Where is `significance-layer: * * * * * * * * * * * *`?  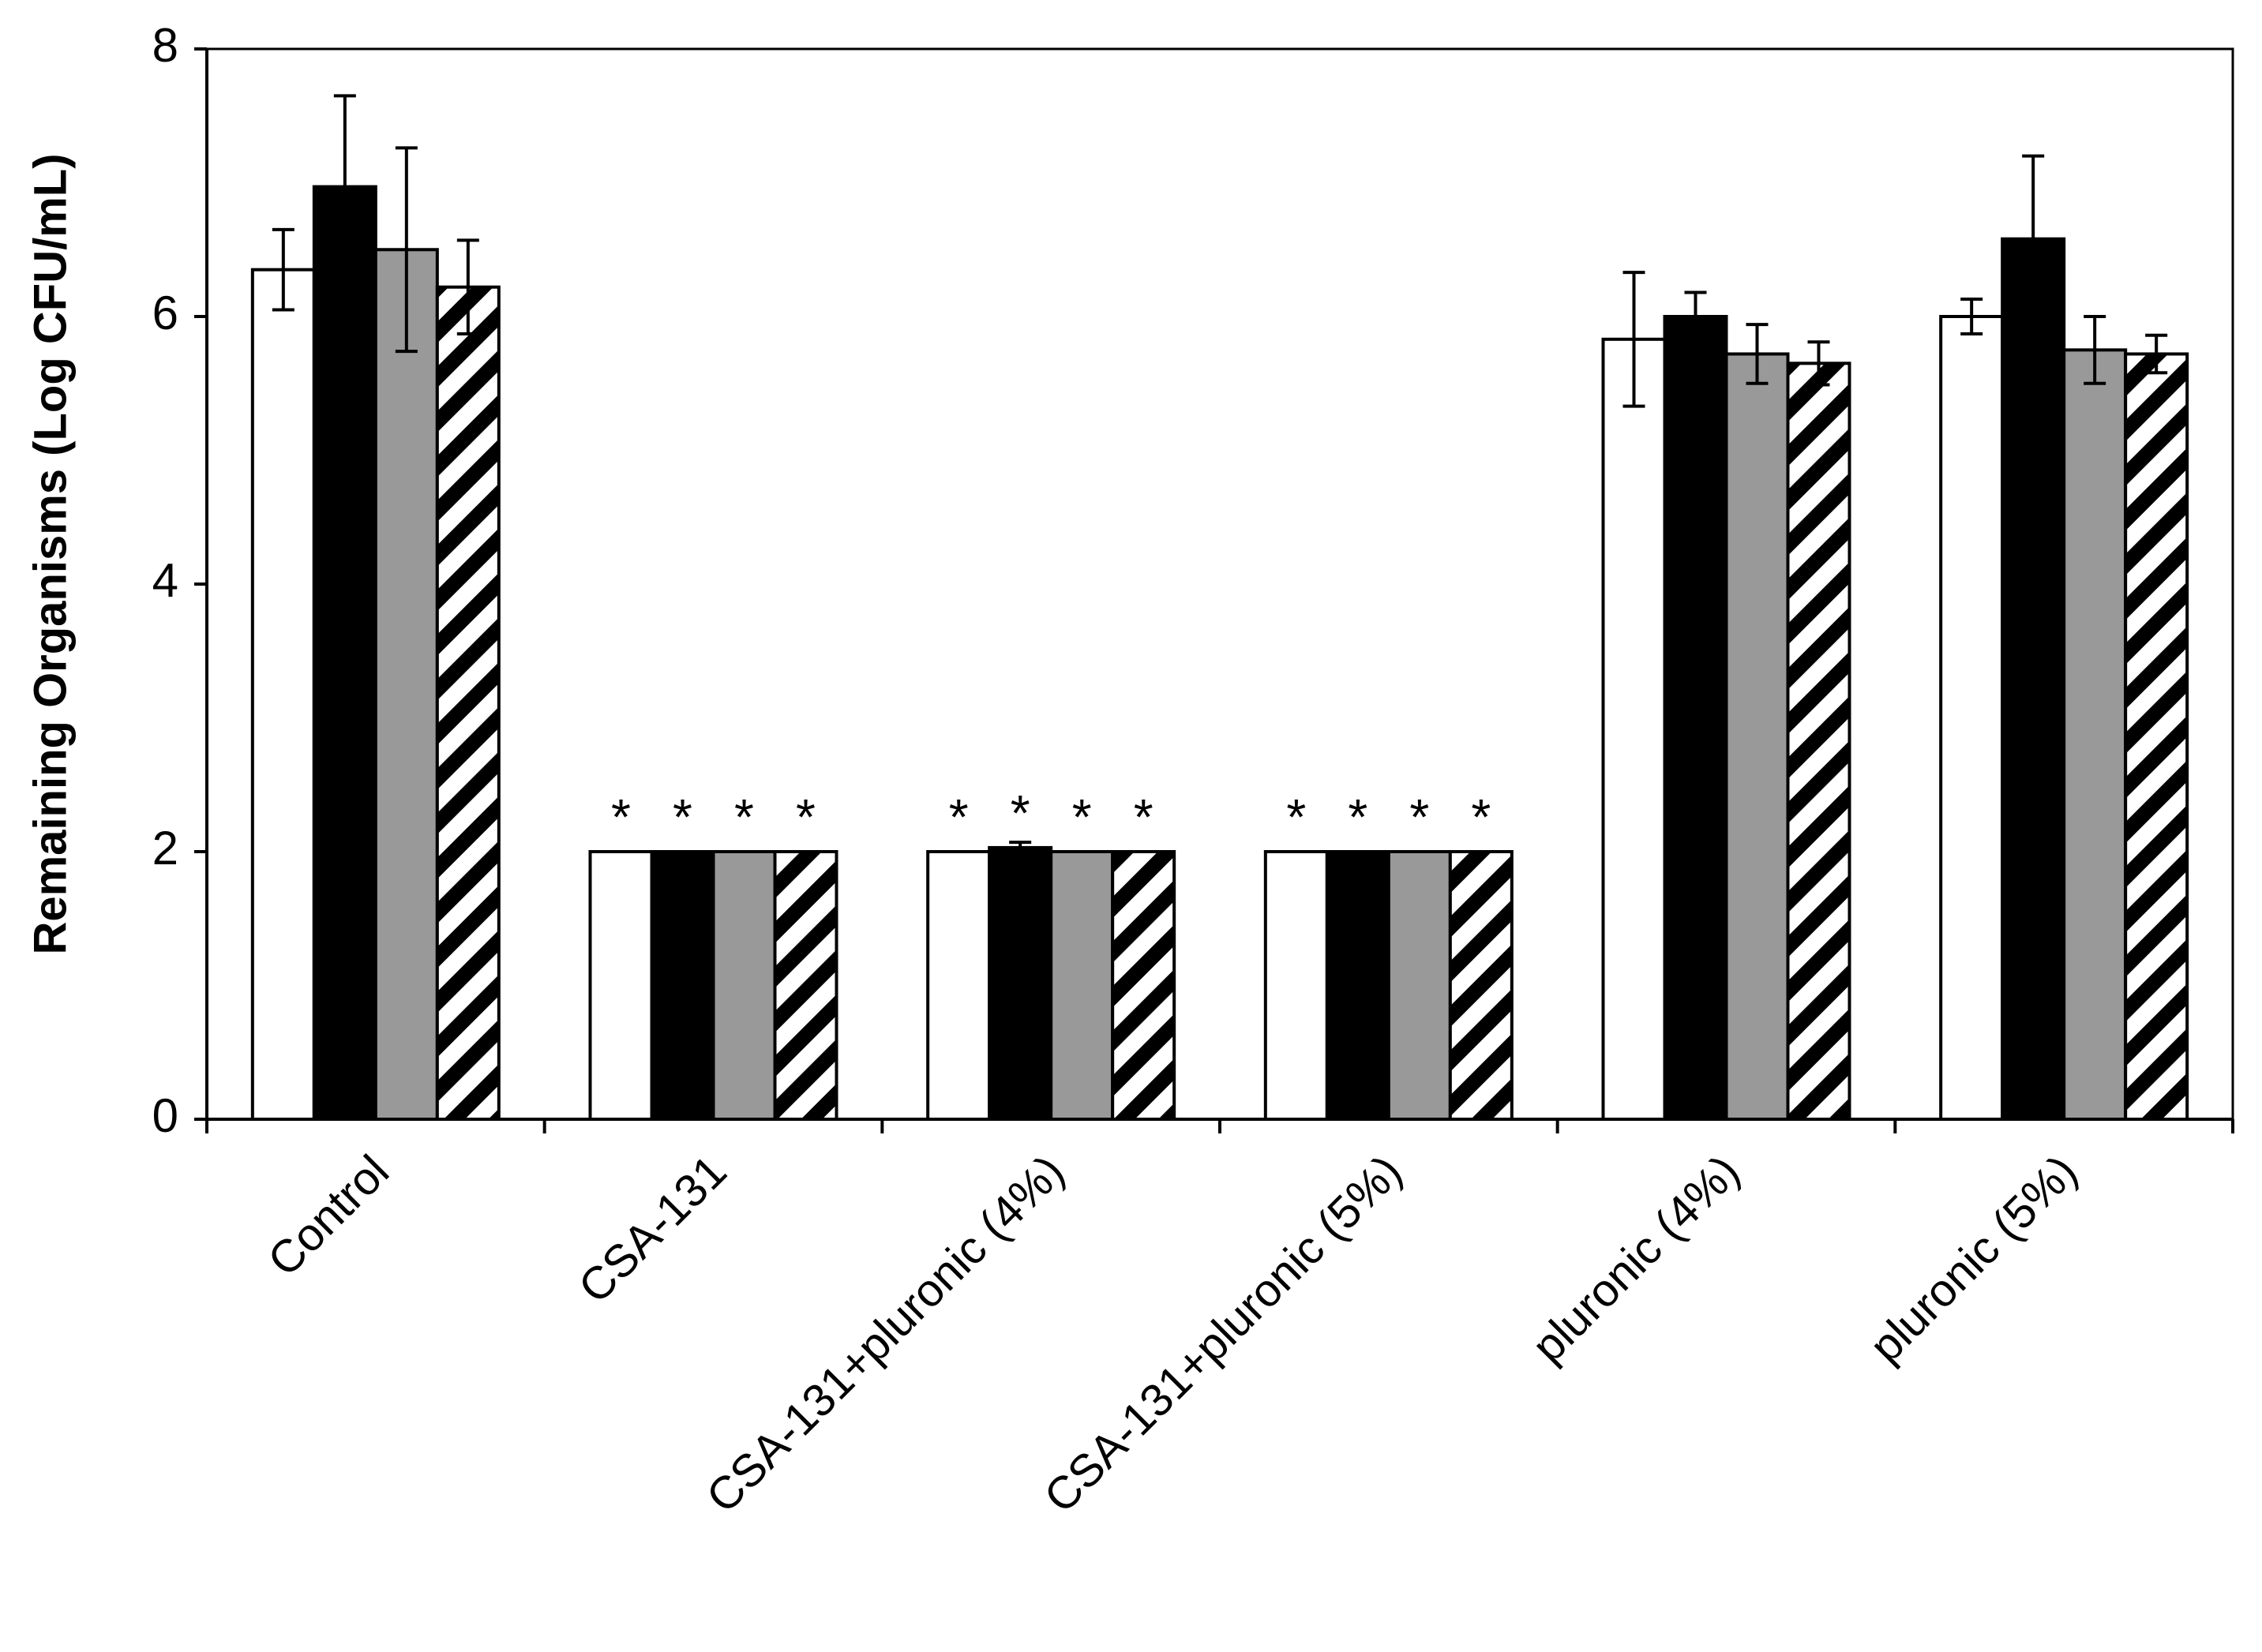
significance-layer: * * * * * * * * * * * * is located at coordinates (1051, 815).